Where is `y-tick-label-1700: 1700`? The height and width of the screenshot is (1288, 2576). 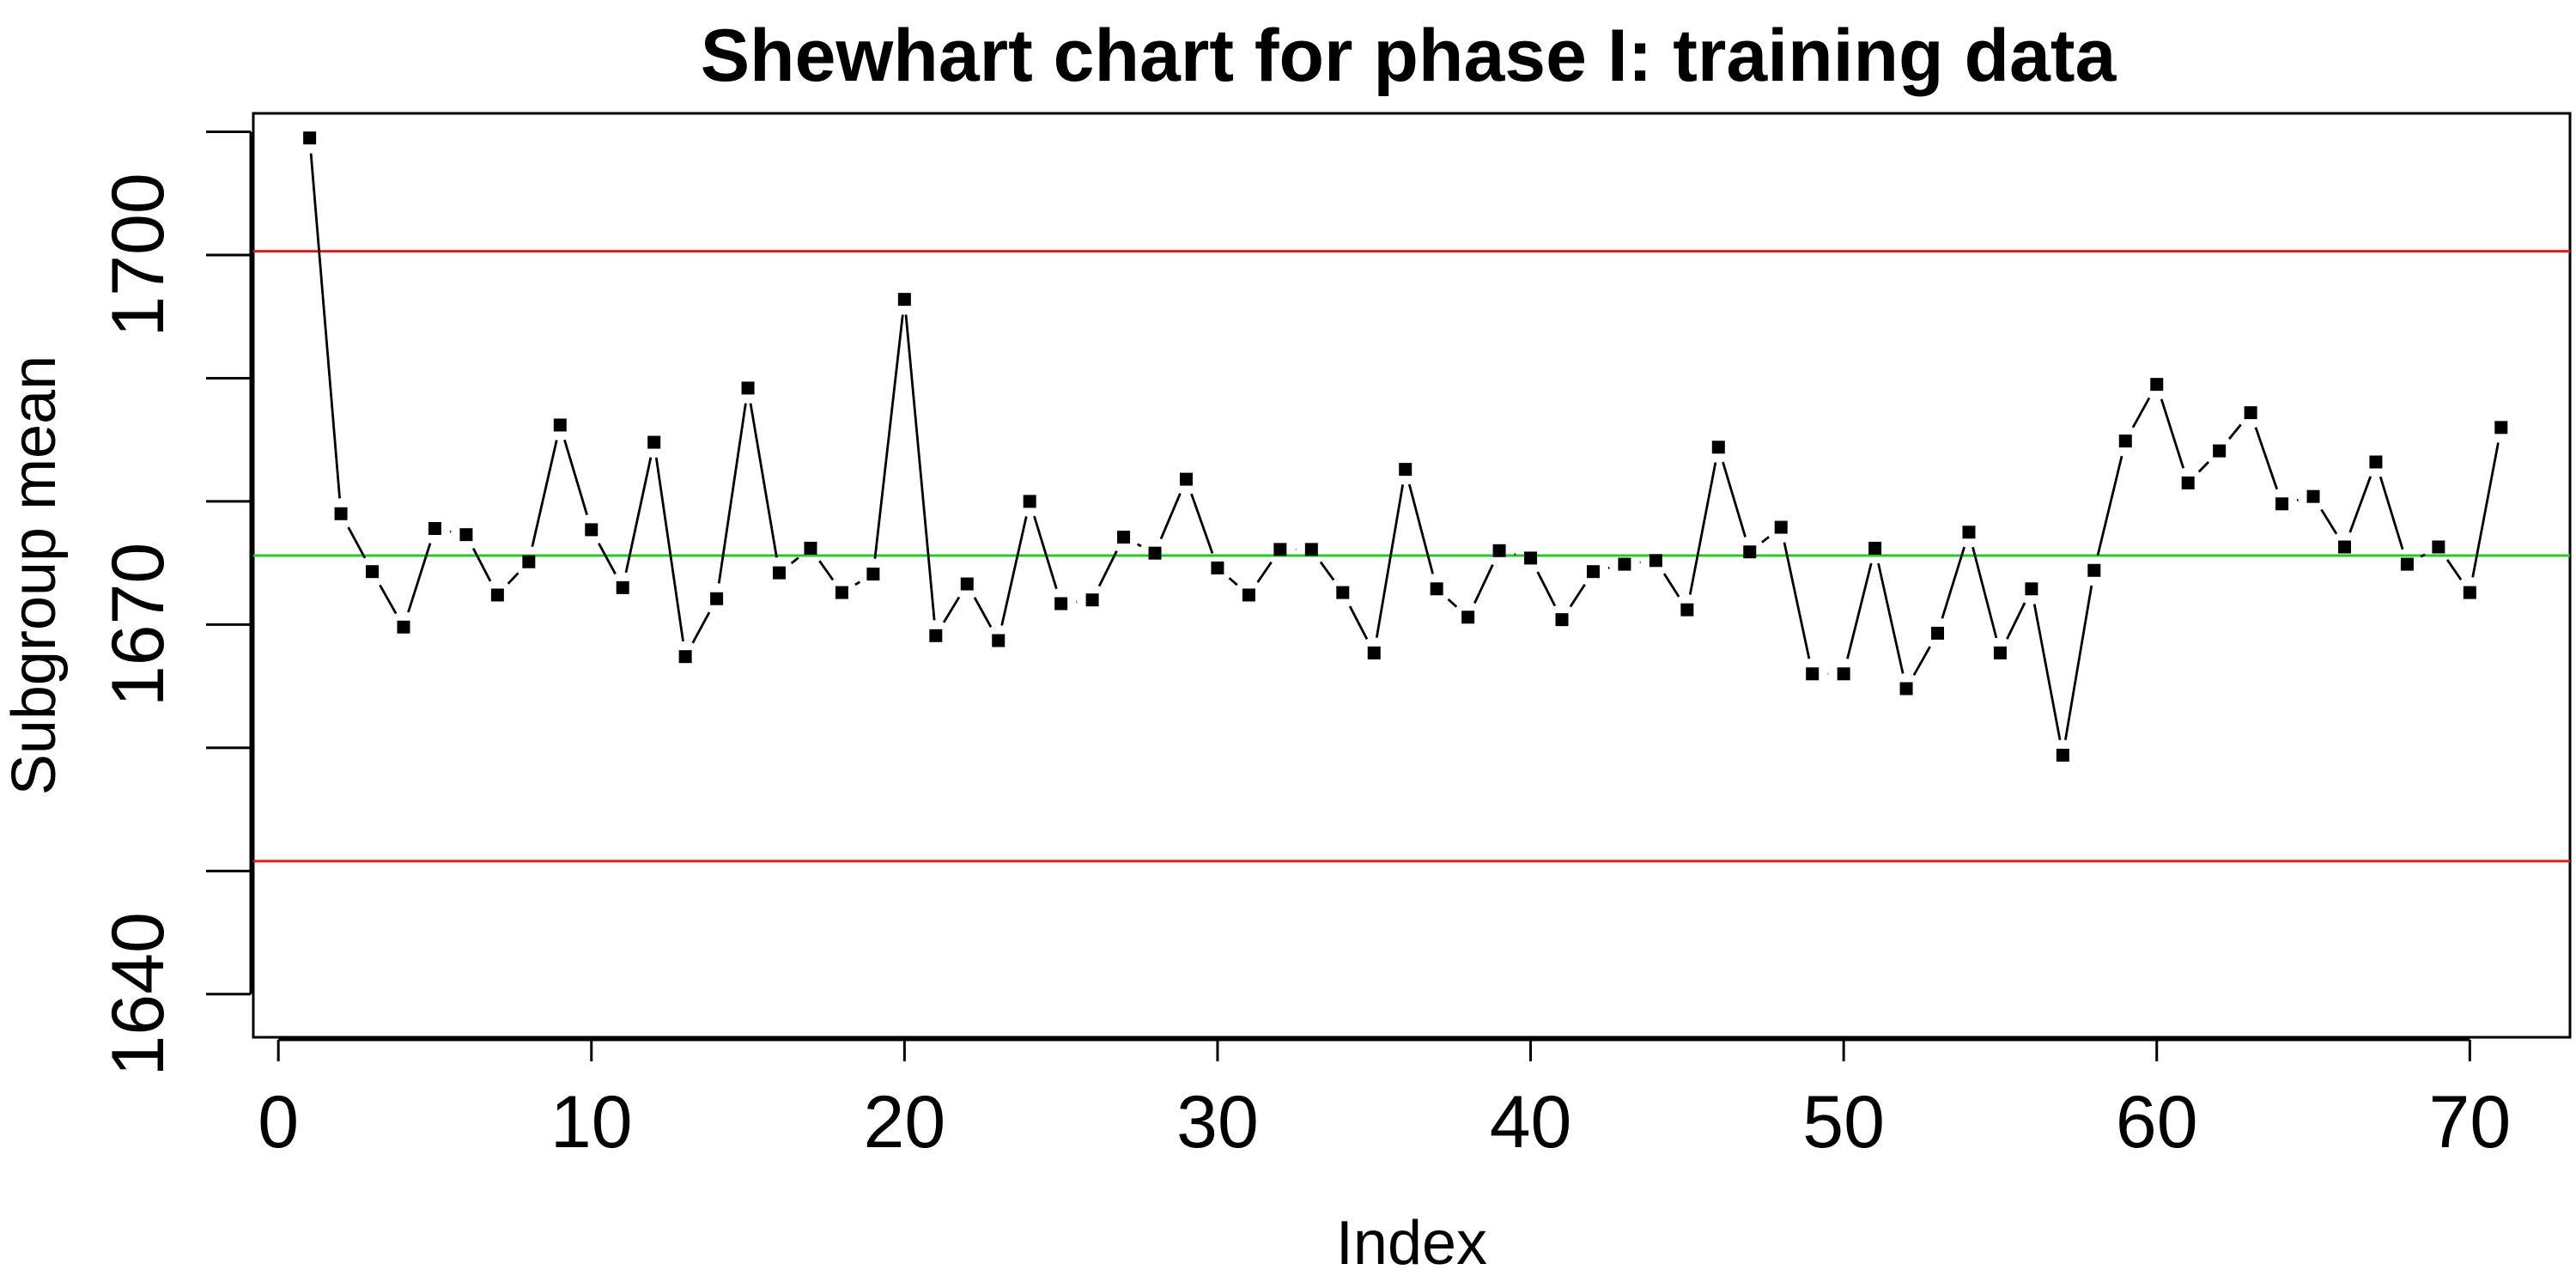 y-tick-label-1700: 1700 is located at coordinates (138, 255).